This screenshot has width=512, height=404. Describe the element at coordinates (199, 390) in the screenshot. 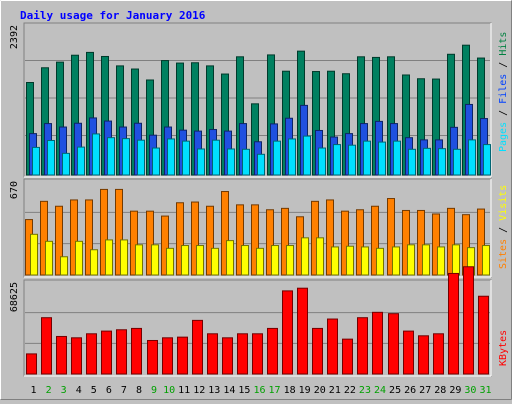

I see `x-tick-label-day-12: 12` at that location.